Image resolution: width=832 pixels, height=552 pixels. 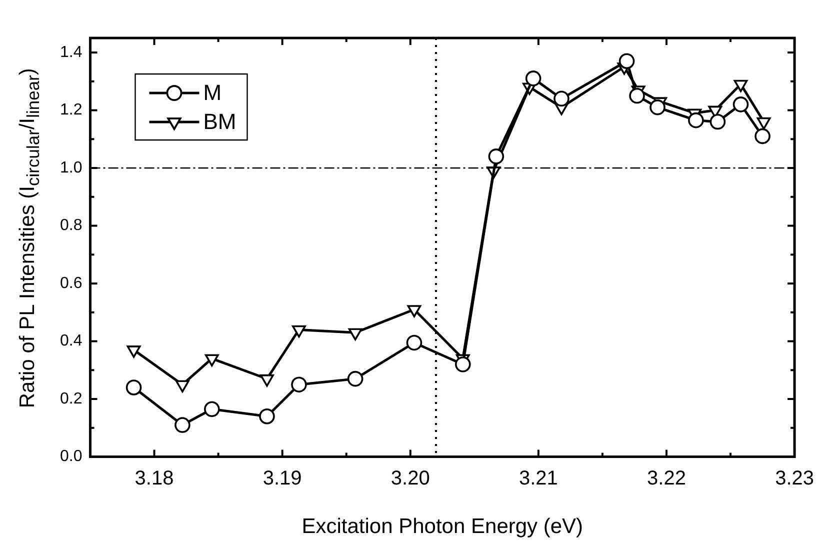 I want to click on x-tick-label: 3.18, so click(x=154, y=478).